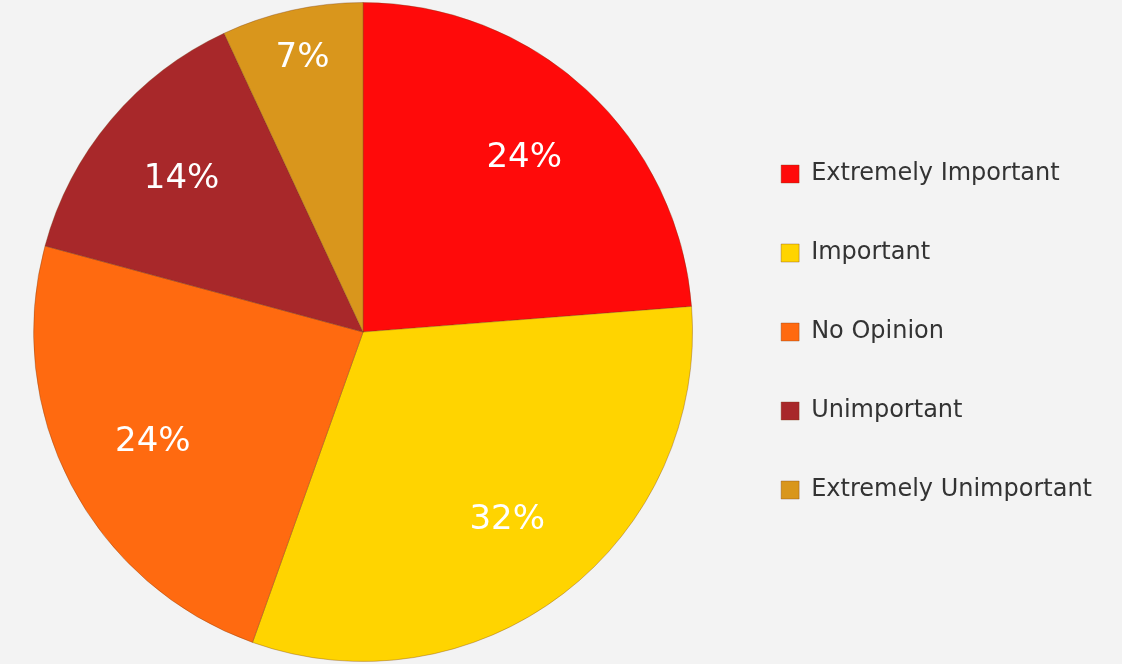  What do you see at coordinates (951, 488) in the screenshot?
I see `legend-label: Extremely Unimportant` at bounding box center [951, 488].